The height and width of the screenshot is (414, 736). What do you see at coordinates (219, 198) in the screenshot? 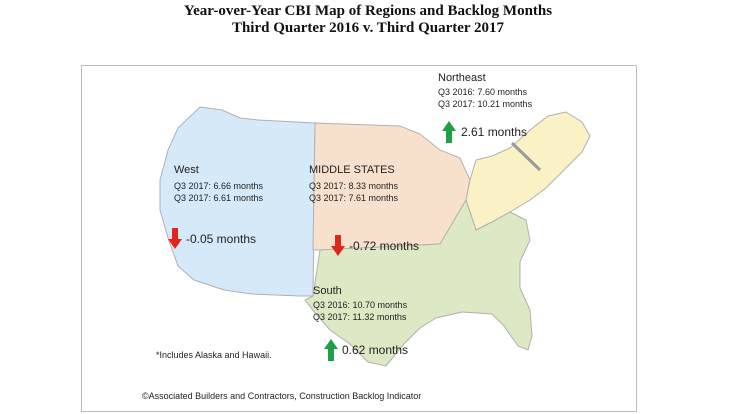
I see `west-q3-2017-value: Q3 2017: 6.61 months` at bounding box center [219, 198].